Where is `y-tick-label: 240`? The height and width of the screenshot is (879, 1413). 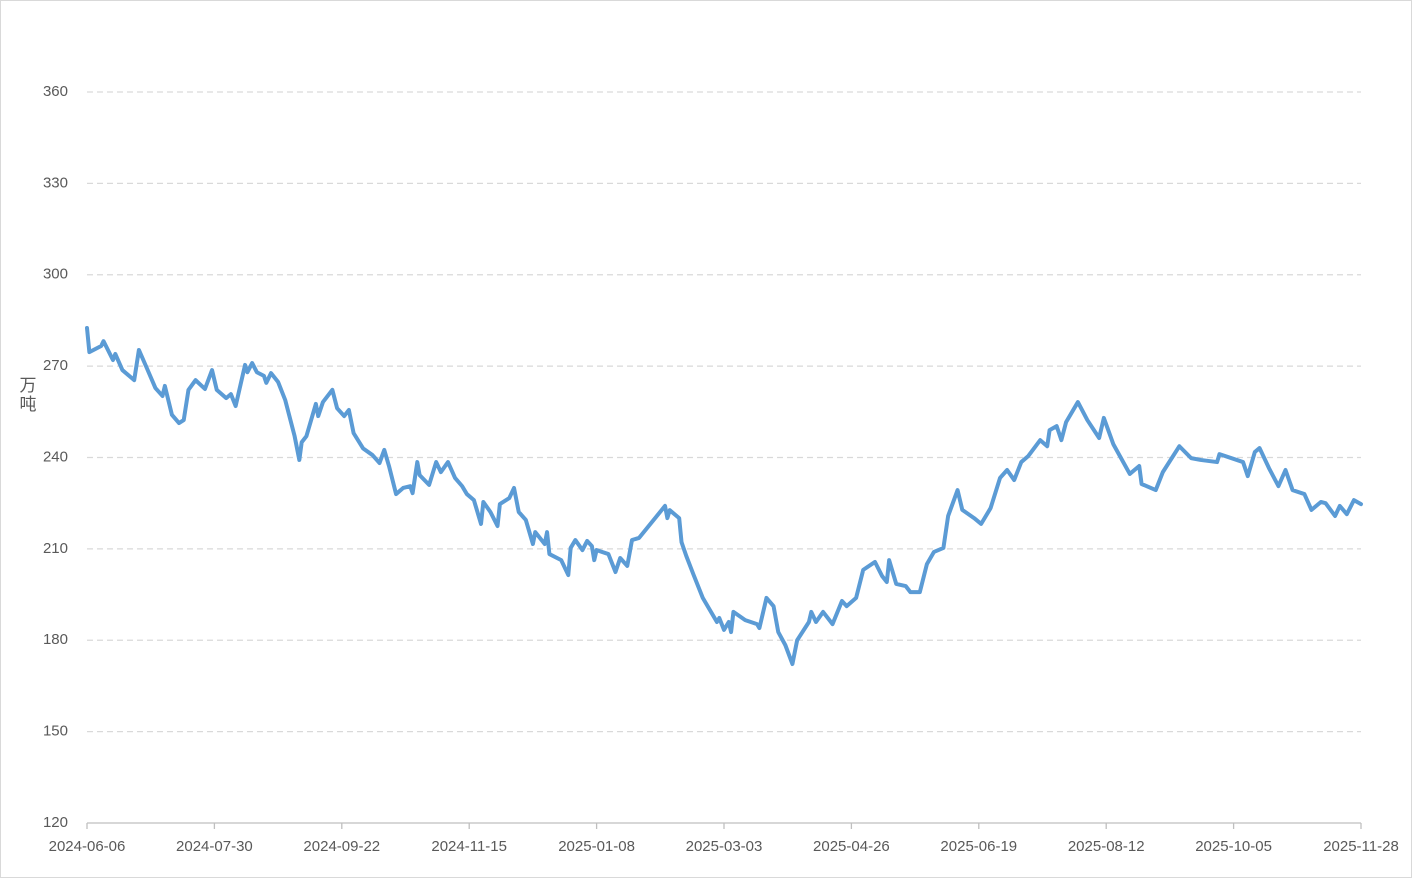 y-tick-label: 240 is located at coordinates (55, 456).